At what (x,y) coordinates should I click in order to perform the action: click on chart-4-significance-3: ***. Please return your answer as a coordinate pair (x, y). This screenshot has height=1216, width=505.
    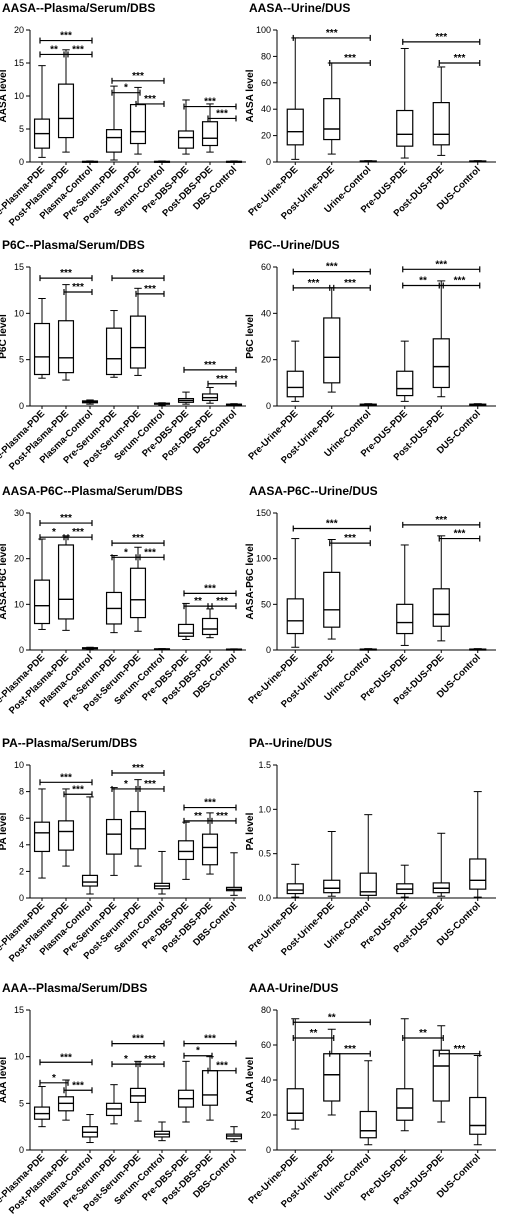
    Looking at the image, I should click on (350, 284).